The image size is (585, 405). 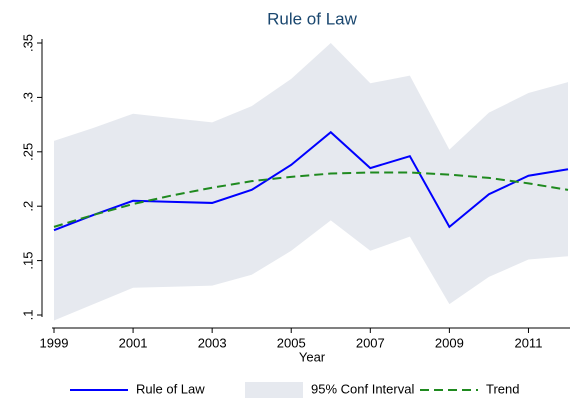 I want to click on legend-label: Rule of Law, so click(x=170, y=388).